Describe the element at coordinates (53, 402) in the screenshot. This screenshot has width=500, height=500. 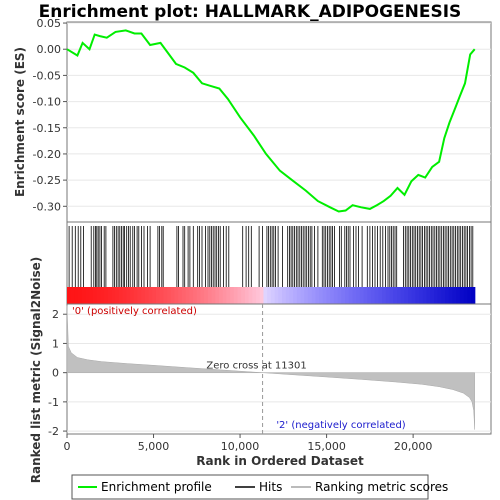
I see `metric-tick-label: -1` at that location.